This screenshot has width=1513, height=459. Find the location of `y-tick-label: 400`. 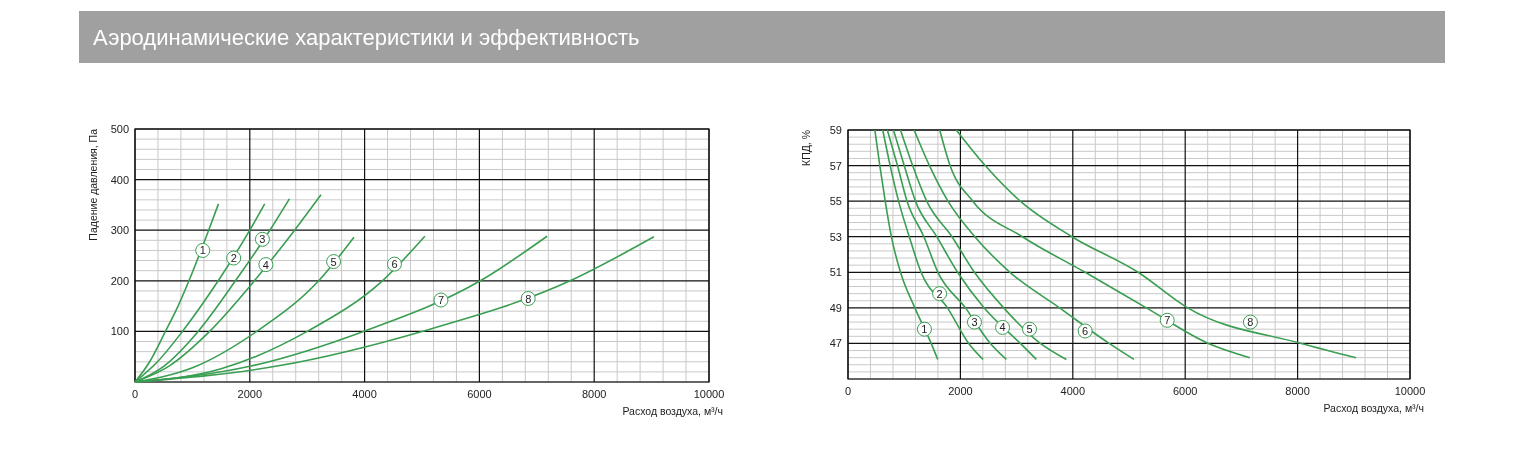

y-tick-label: 400 is located at coordinates (119, 179).